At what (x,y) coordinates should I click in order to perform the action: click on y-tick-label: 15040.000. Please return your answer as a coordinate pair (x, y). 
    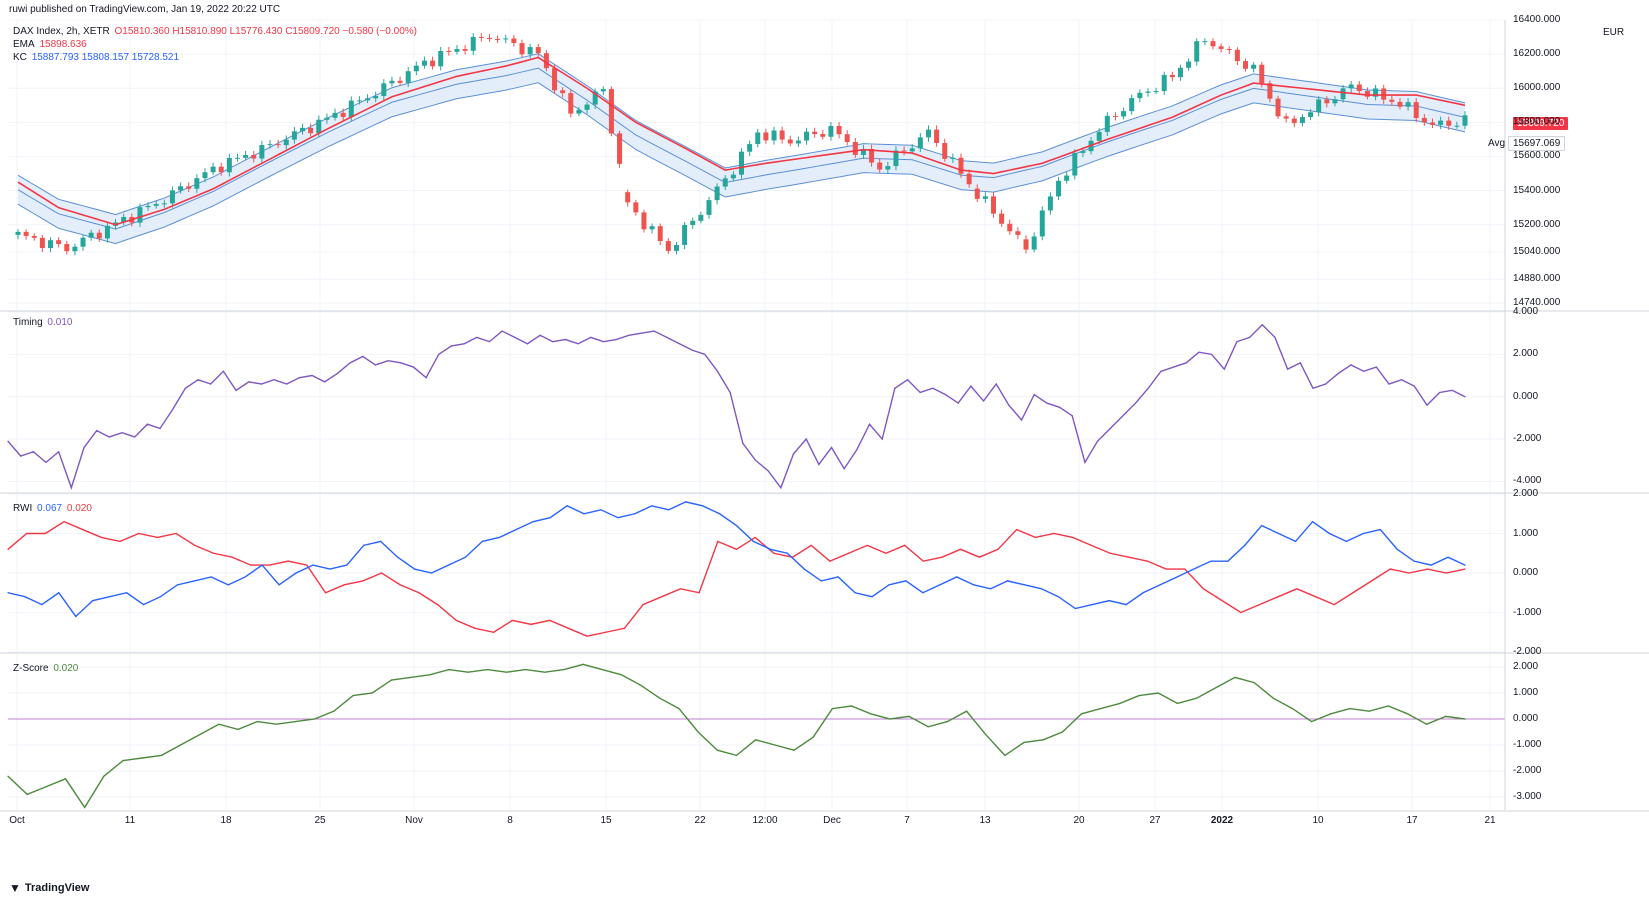
    Looking at the image, I should click on (1537, 251).